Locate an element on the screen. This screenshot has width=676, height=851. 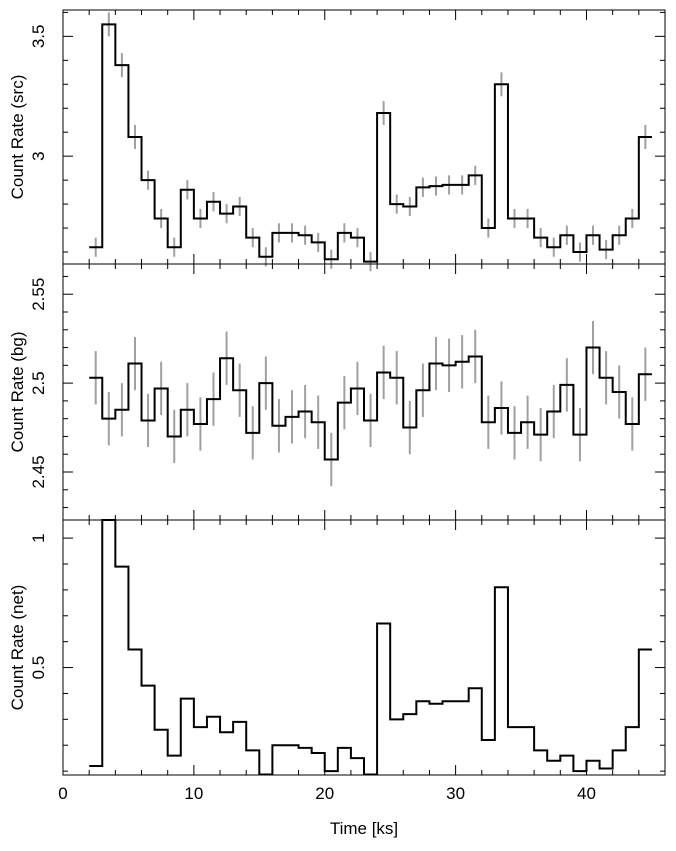
y-axis-label-bg: Count Rate (bg) is located at coordinates (17, 392).